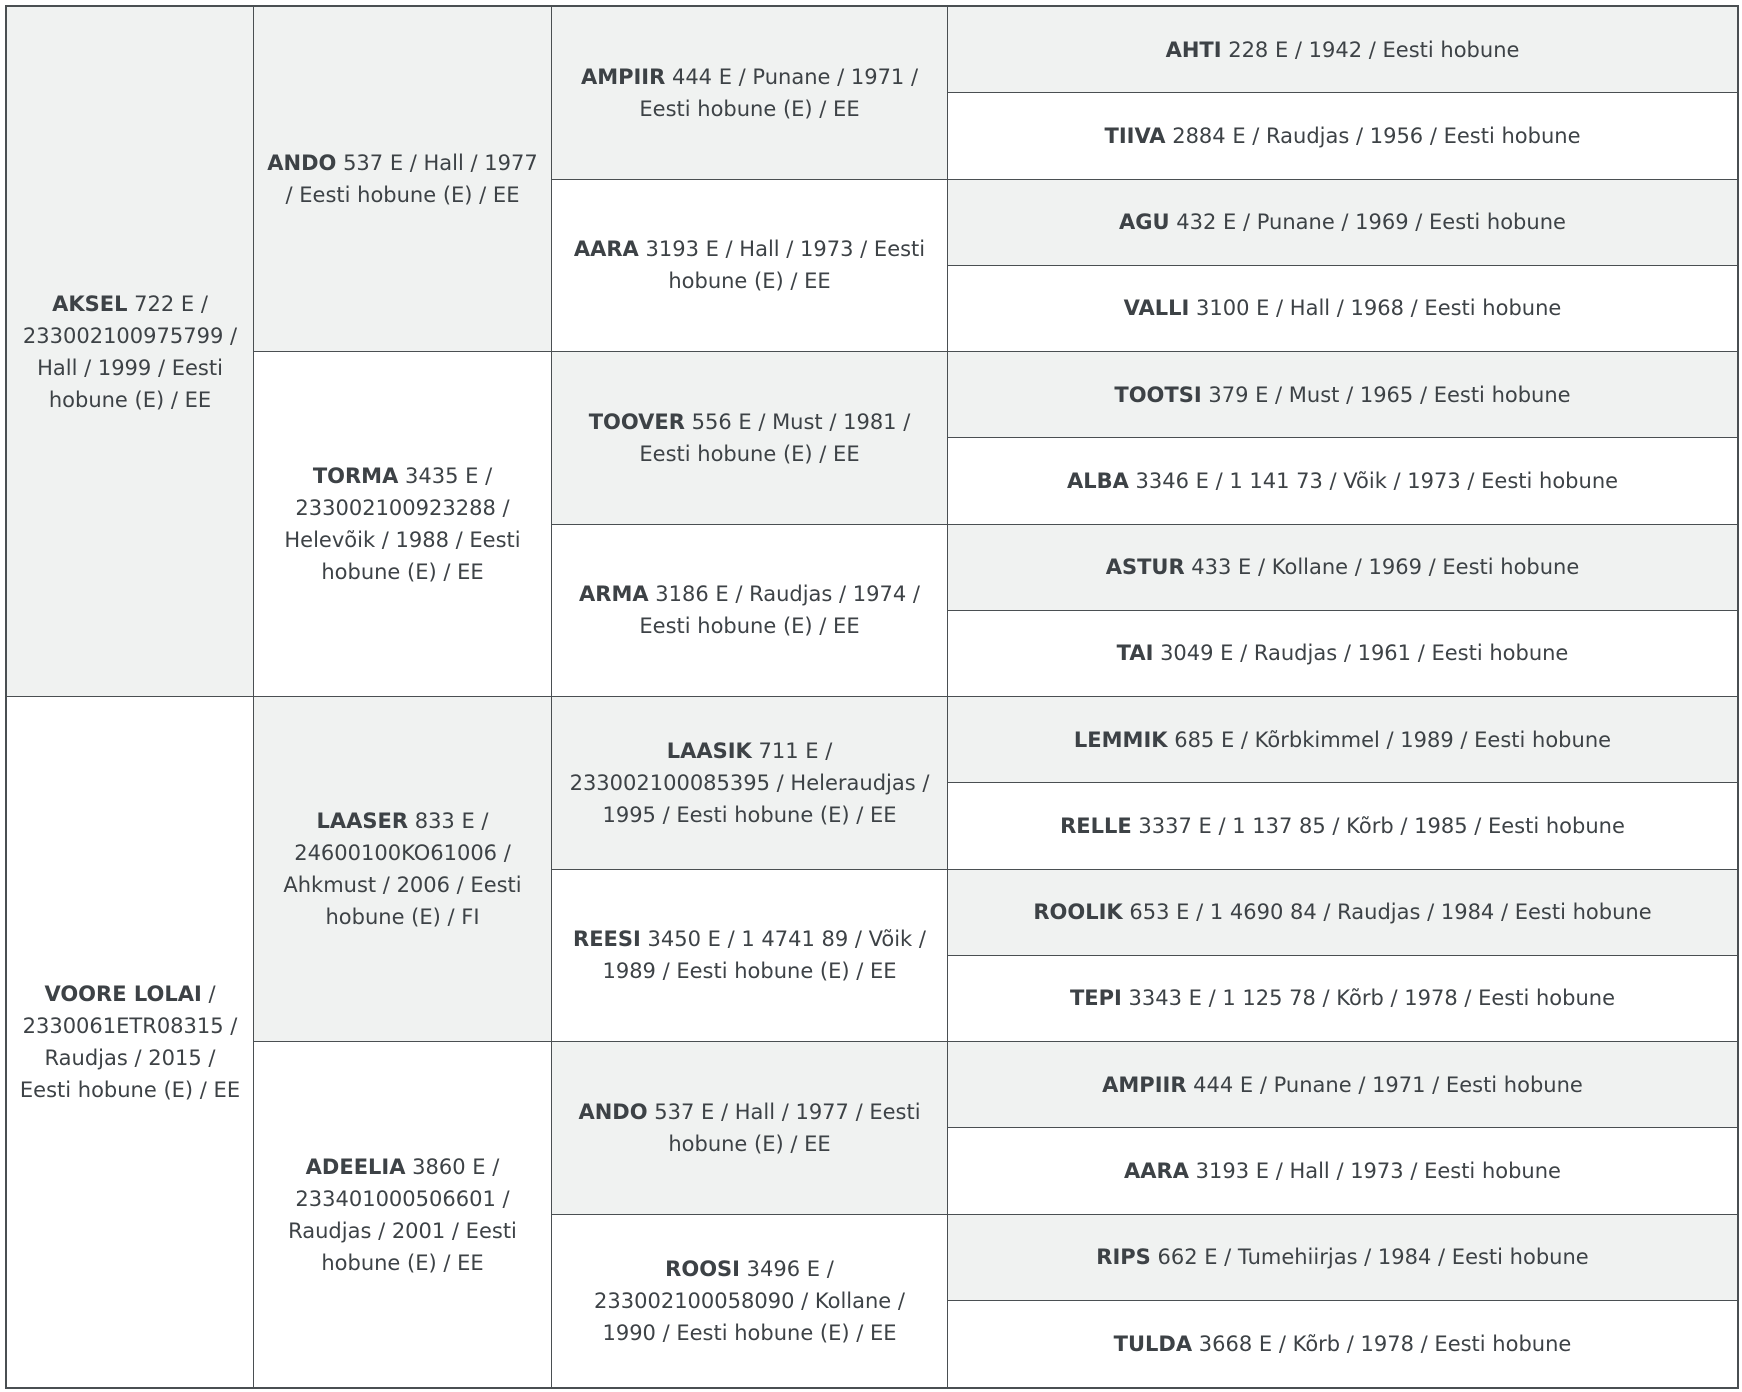  I want to click on horse-entry: AHTI 228 E / 1942 / Eesti hobune, so click(1343, 50).